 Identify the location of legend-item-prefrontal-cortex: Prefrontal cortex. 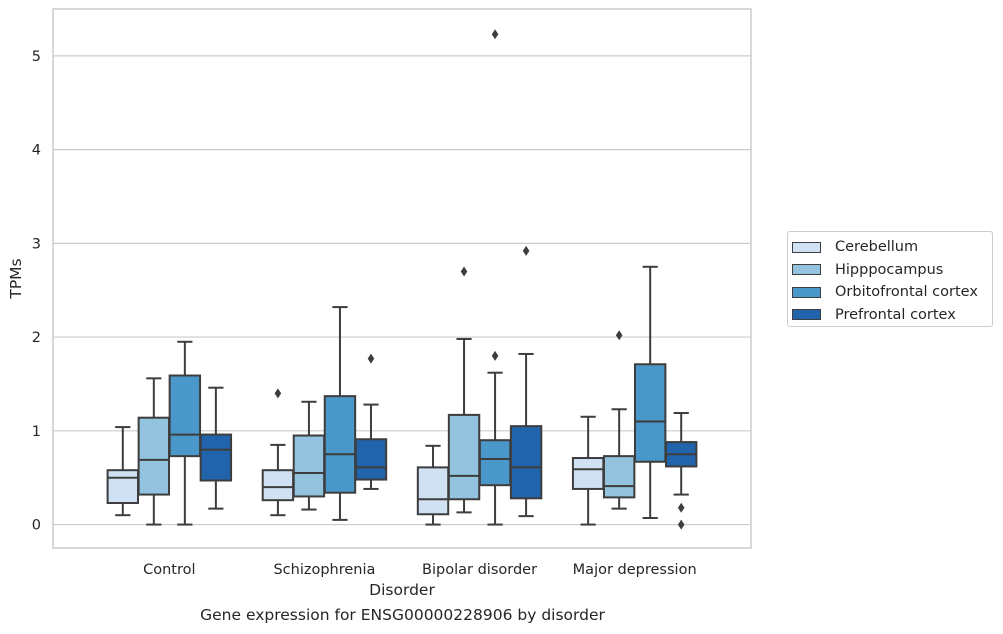
(892, 315).